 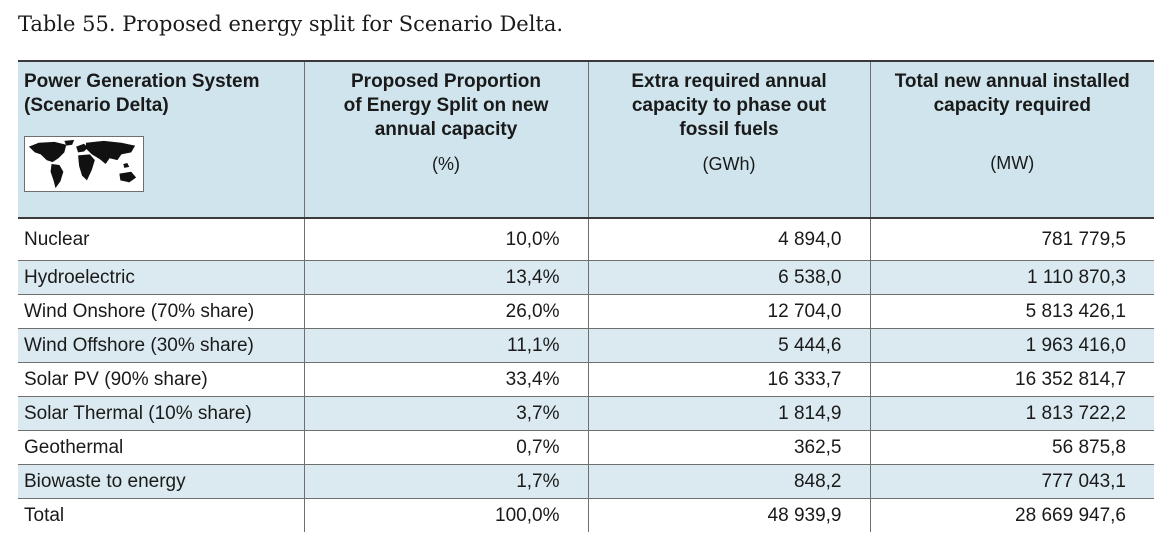 I want to click on extra-capacity-cell: 1 814,9, so click(x=728, y=413).